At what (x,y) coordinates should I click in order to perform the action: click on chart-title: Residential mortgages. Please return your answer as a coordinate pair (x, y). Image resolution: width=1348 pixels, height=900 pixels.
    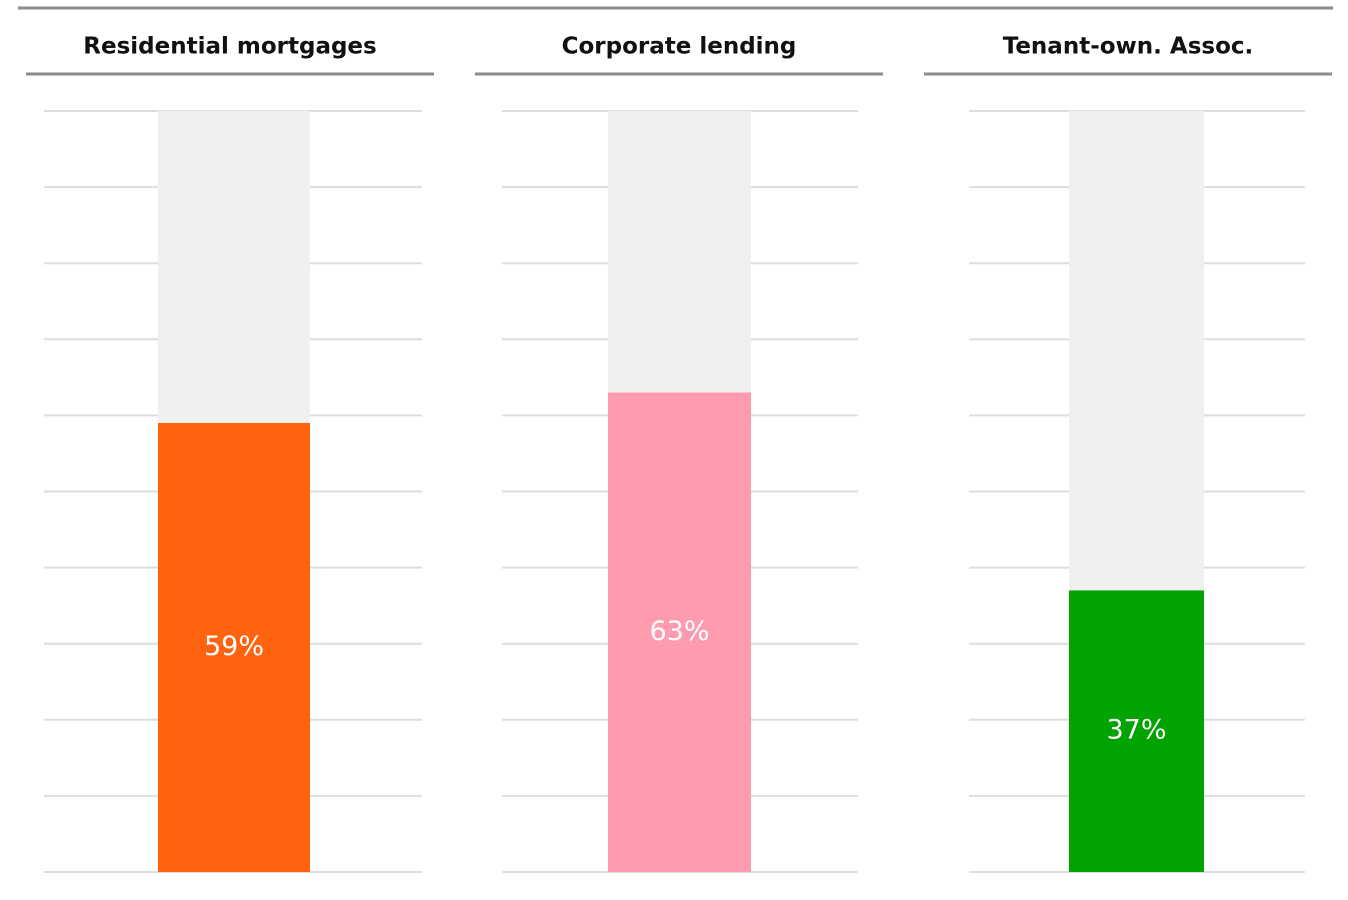
    Looking at the image, I should click on (229, 47).